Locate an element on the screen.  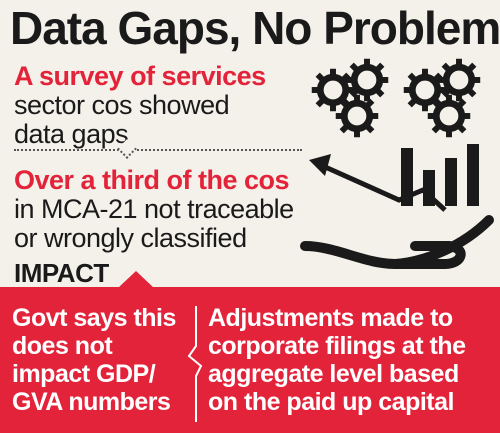
impact-right-line: corporate filings at the is located at coordinates (337, 346).